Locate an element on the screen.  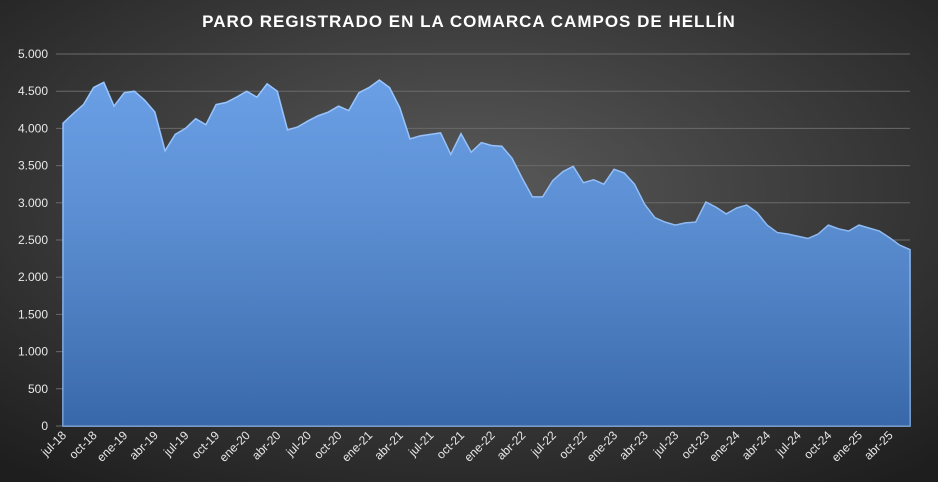
y-tick-label: 4.500 is located at coordinates (33, 91).